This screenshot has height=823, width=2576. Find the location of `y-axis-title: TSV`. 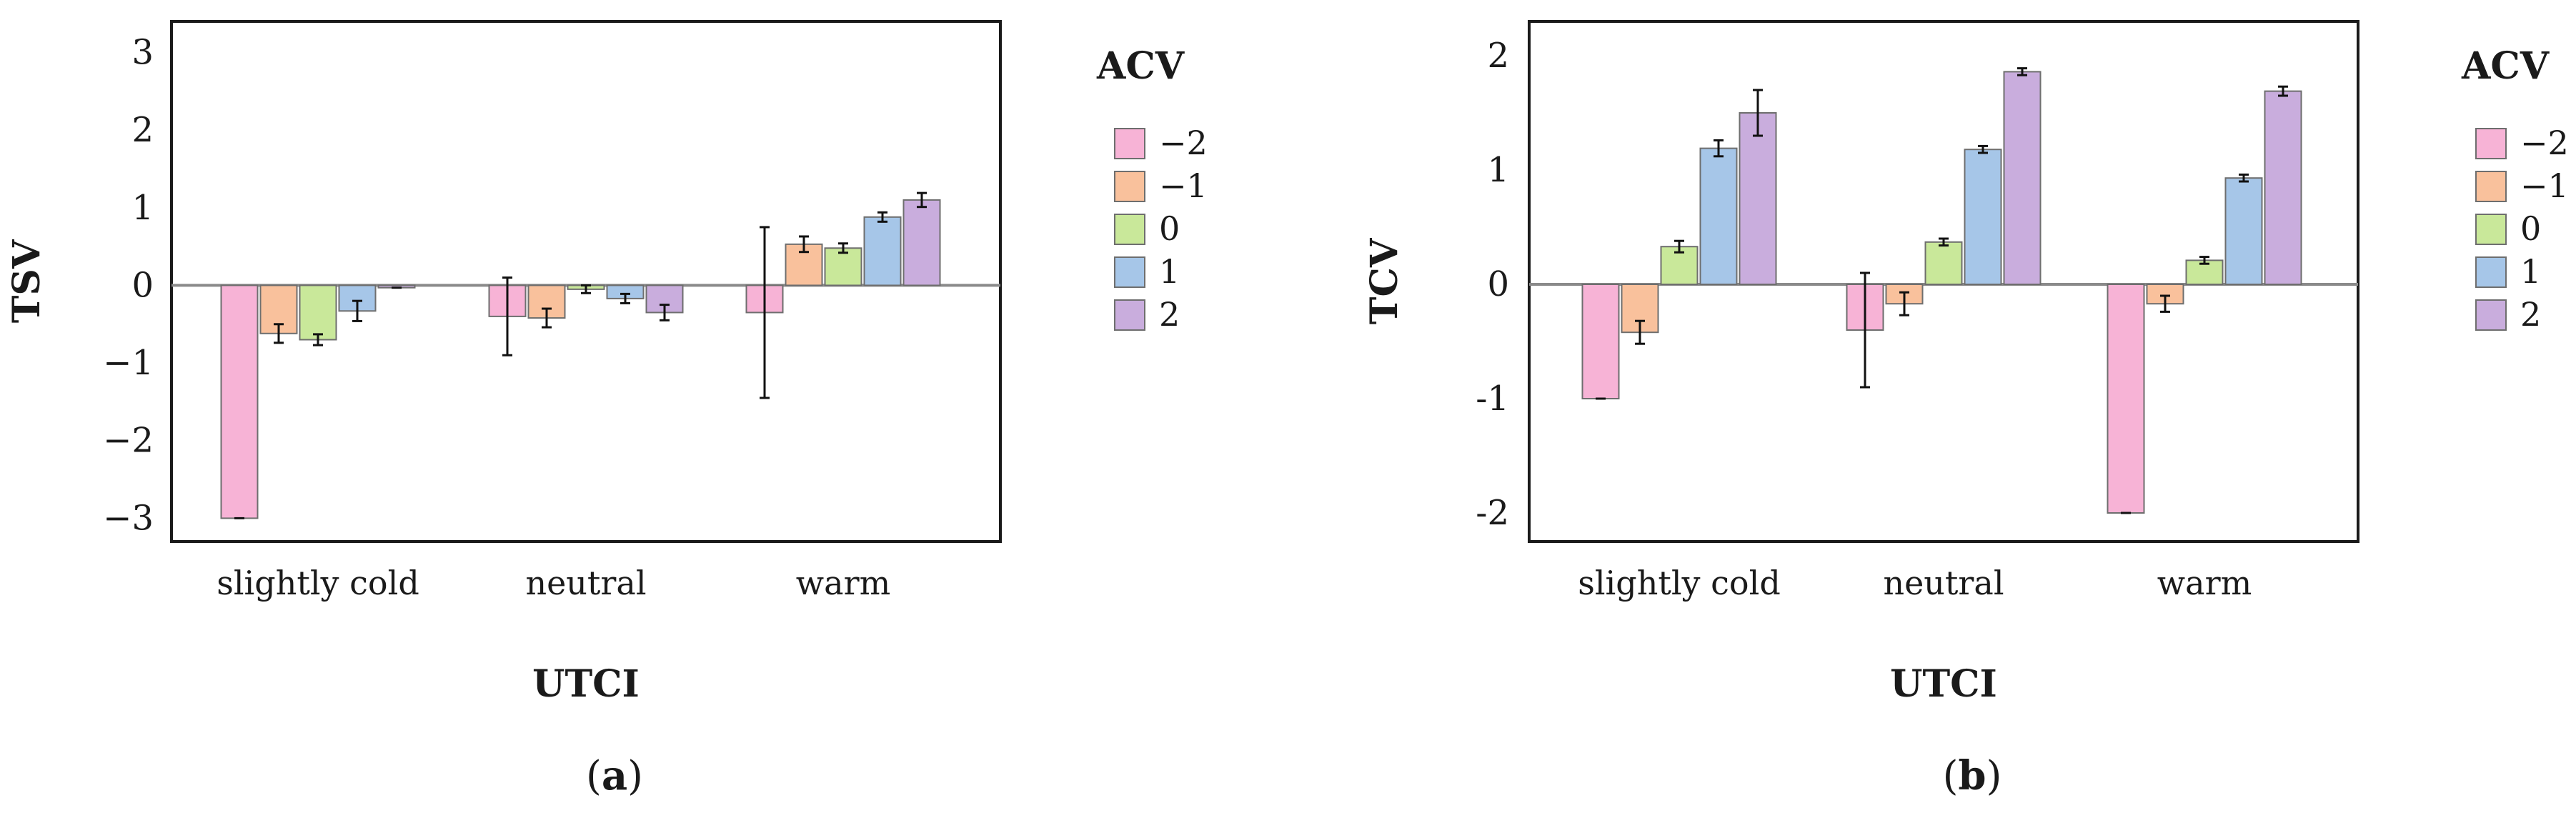

y-axis-title: TSV is located at coordinates (27, 281).